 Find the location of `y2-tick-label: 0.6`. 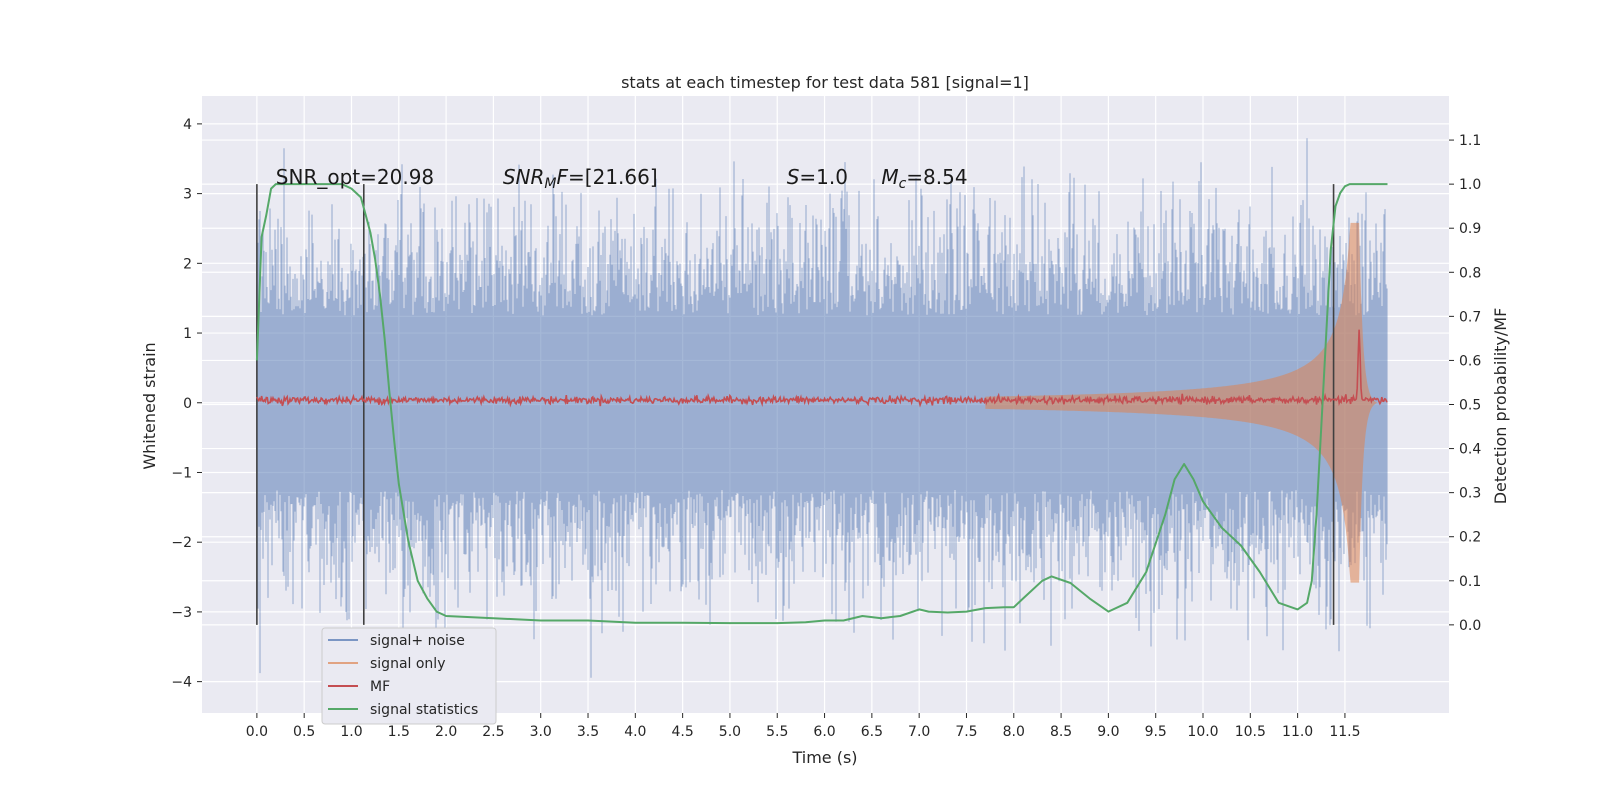

y2-tick-label: 0.6 is located at coordinates (1470, 361).